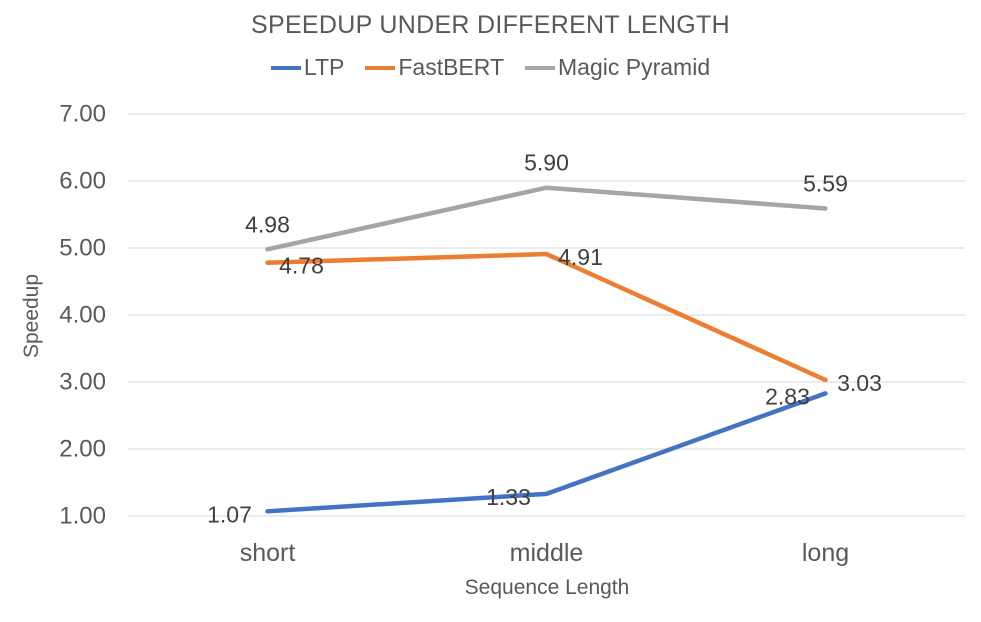 The height and width of the screenshot is (622, 981). I want to click on y-tick-label: 5.00, so click(82, 248).